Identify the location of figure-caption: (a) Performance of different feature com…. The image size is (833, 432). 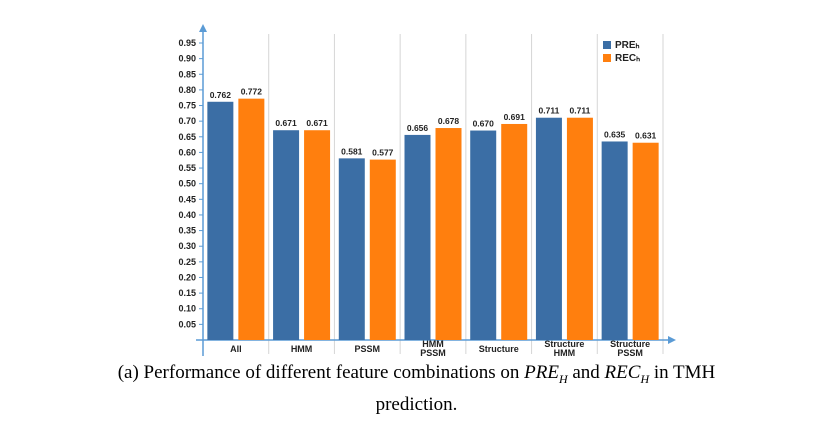
(416, 389).